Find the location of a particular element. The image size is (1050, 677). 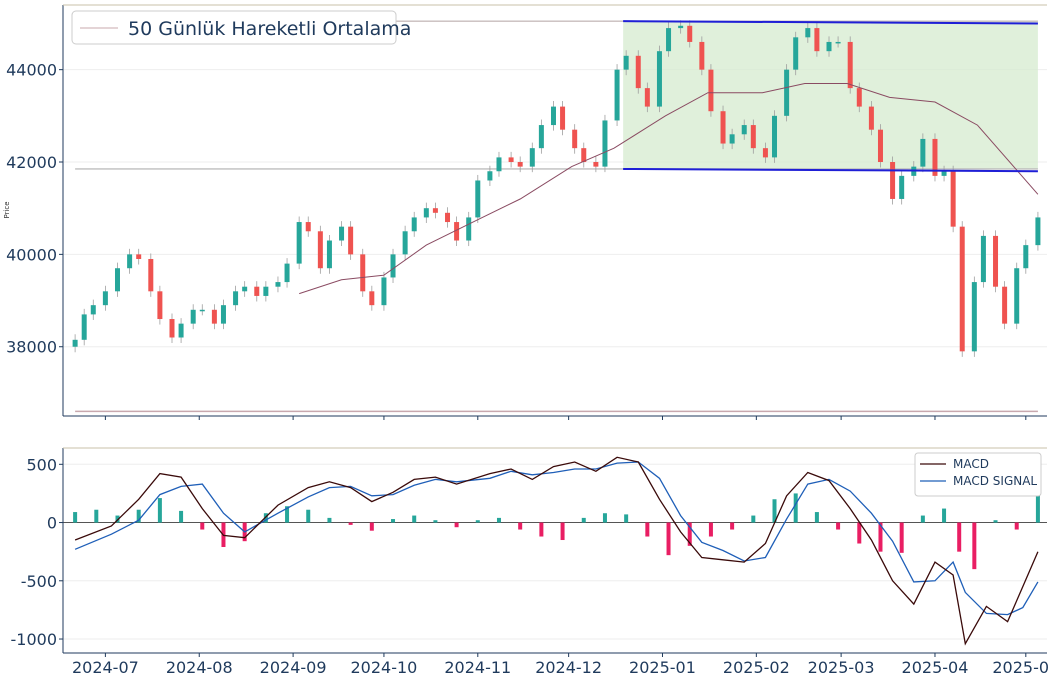

price-y-tick-label: 38000 is located at coordinates (31, 347).